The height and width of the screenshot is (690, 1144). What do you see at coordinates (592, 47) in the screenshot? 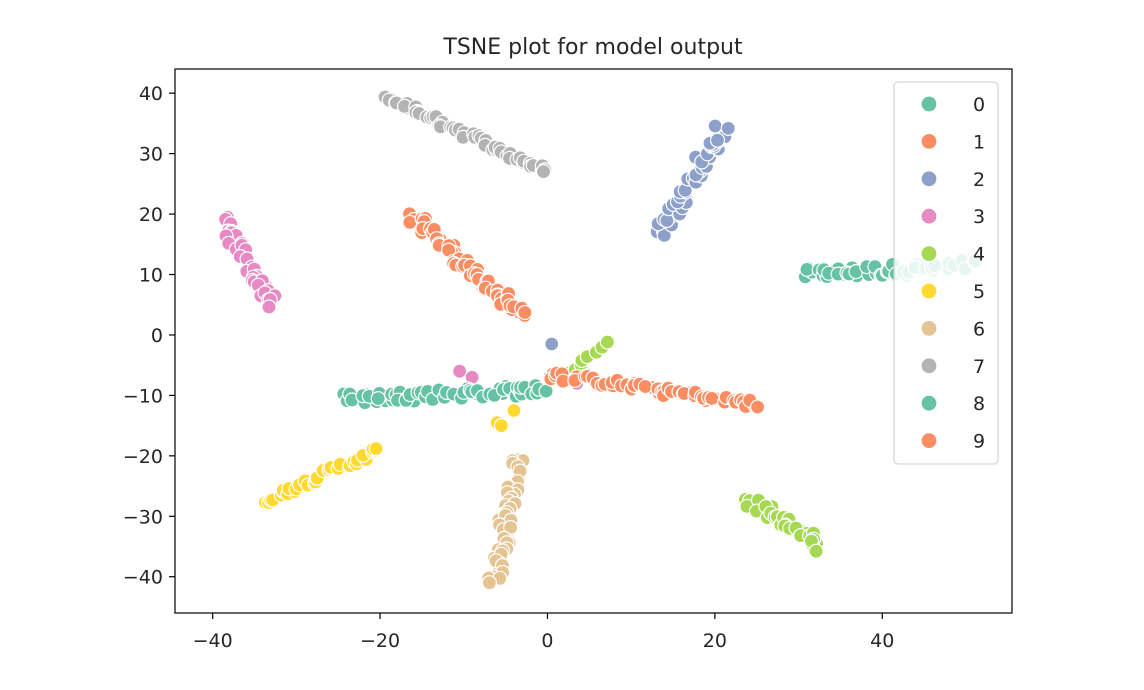
I see `chart-title: TSNE plot for model output` at bounding box center [592, 47].